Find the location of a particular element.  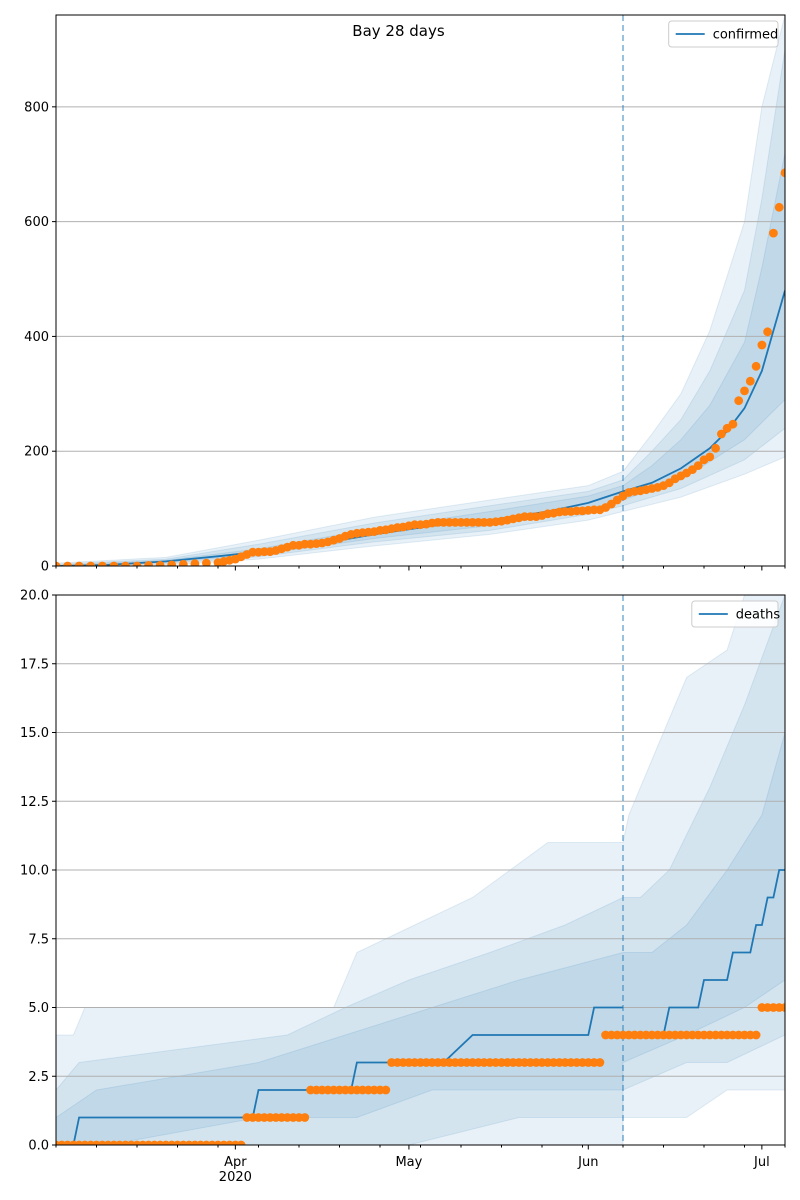

y-tick-label-2: 5.0 is located at coordinates (38, 1008).